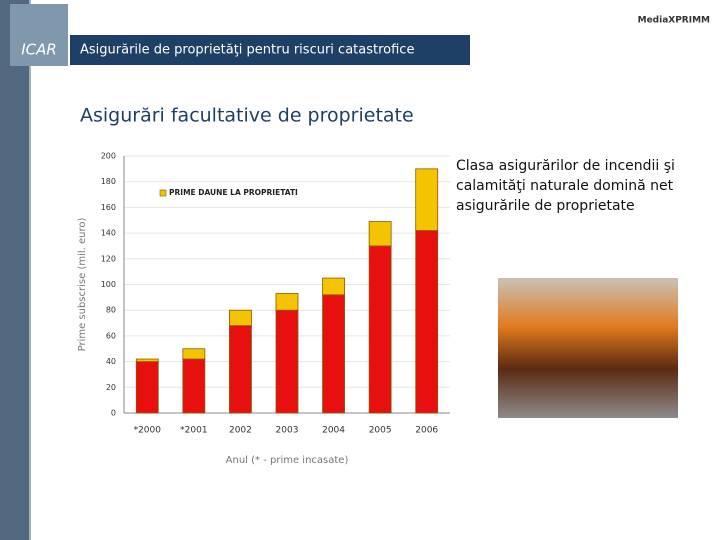  Describe the element at coordinates (15, 270) in the screenshot. I see `side-band` at that location.